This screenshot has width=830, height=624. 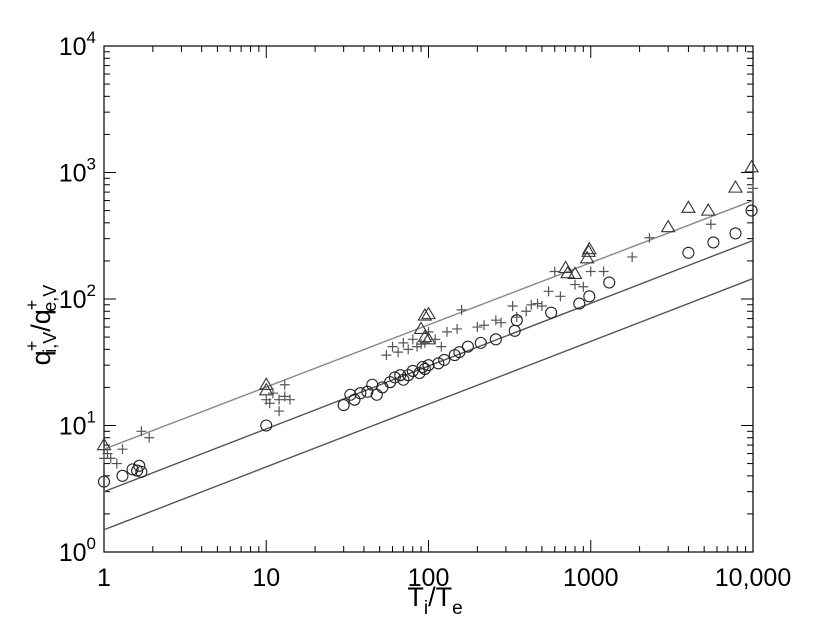 What do you see at coordinates (32, 346) in the screenshot?
I see `y-axis-title-sup-i: +` at bounding box center [32, 346].